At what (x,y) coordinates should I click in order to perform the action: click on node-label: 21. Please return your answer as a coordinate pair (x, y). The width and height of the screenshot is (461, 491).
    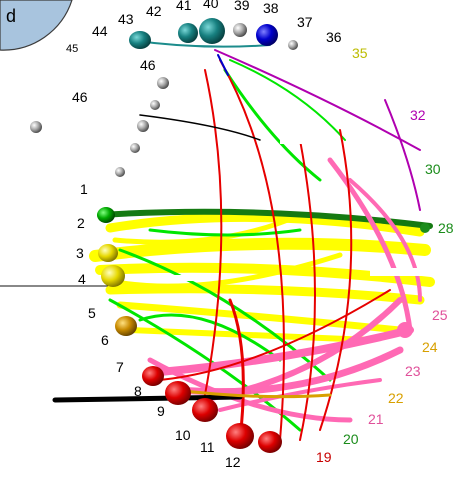
    Looking at the image, I should click on (376, 419).